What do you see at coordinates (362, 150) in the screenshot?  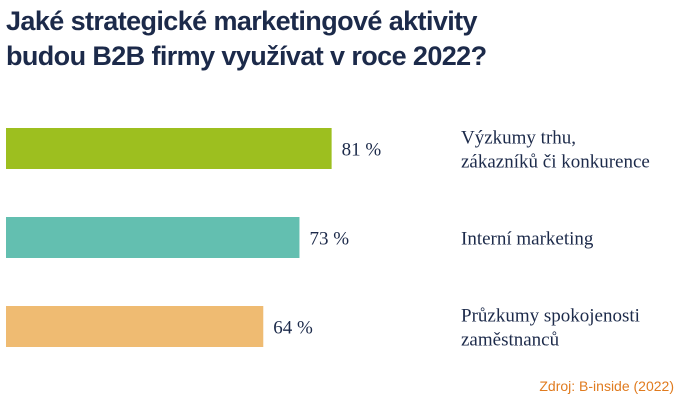 I see `value-label-1: 81 %` at bounding box center [362, 150].